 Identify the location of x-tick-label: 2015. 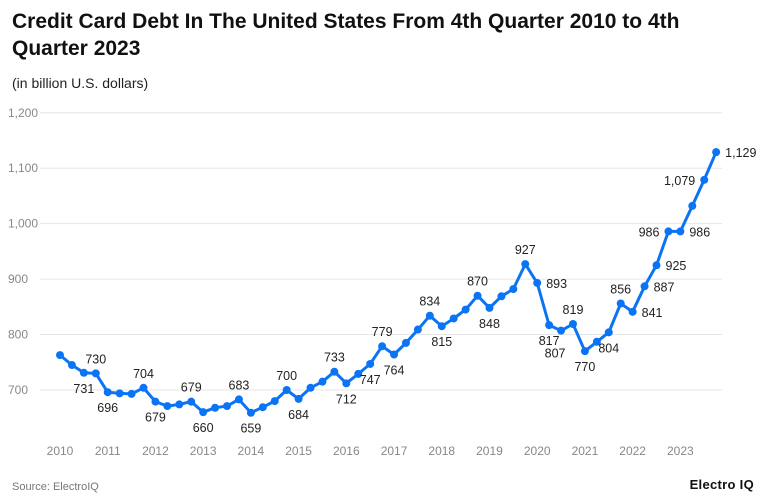
(298, 451).